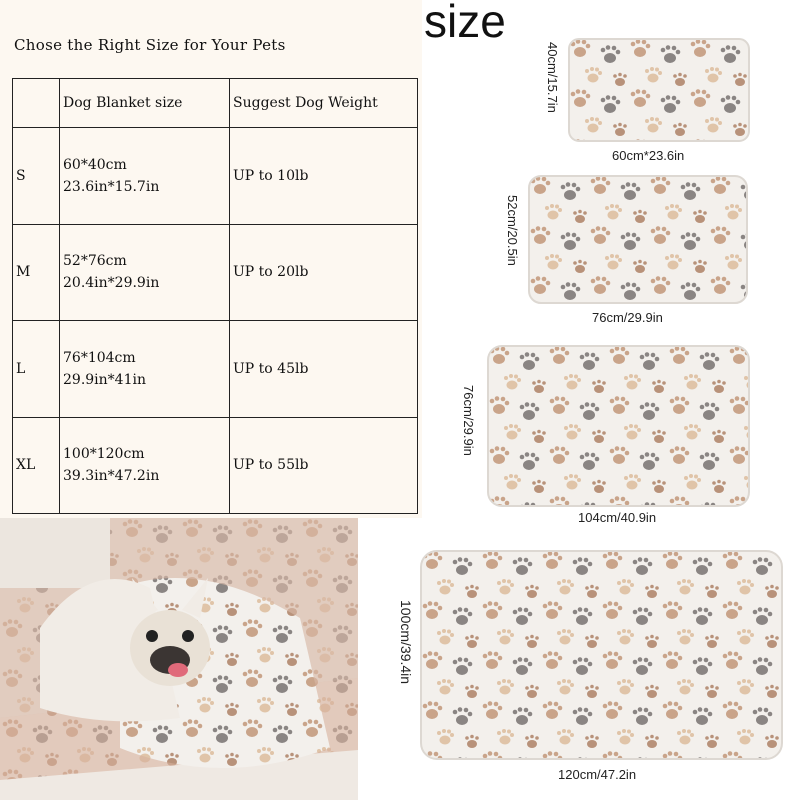 This screenshot has height=800, width=800. Describe the element at coordinates (111, 476) in the screenshot. I see `dimension-in: 39.3in*47.2in` at that location.